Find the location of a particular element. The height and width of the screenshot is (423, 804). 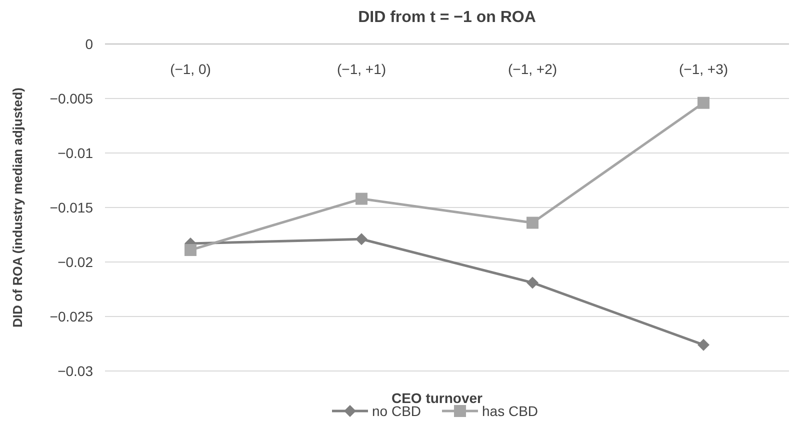

x-tick-label: (−1, +1) is located at coordinates (361, 69).